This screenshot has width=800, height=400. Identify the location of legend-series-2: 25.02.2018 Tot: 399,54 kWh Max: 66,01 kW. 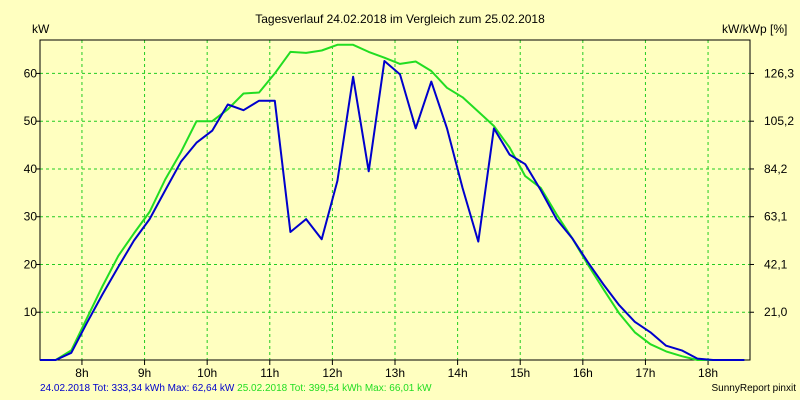
(334, 388).